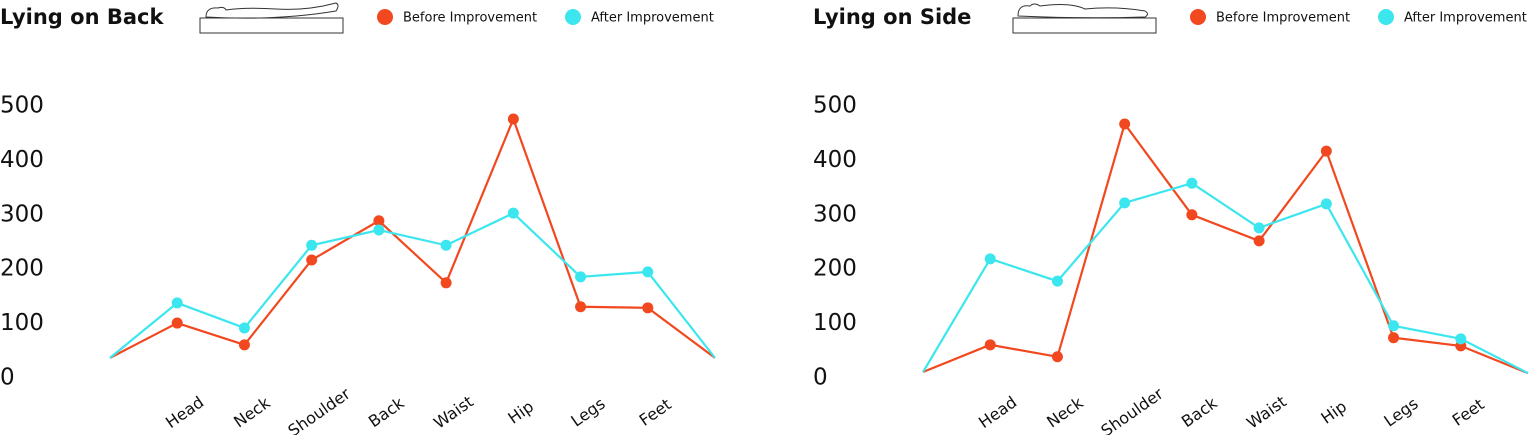  I want to click on chart-title: Lying on Side, so click(892, 17).